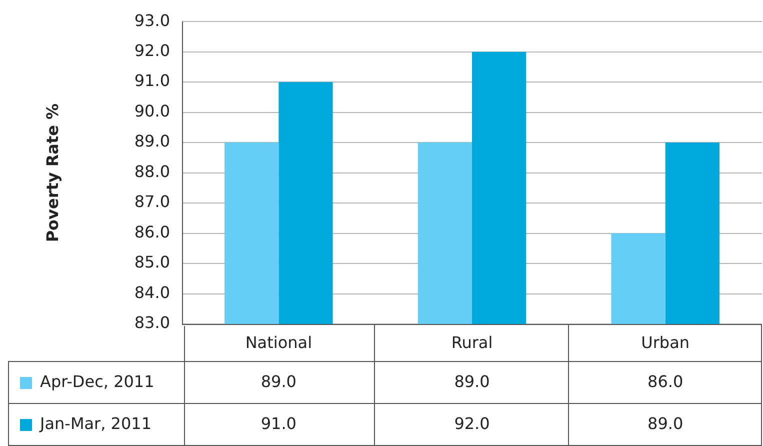  Describe the element at coordinates (152, 20) in the screenshot. I see `y-tick-label: 93.0` at that location.